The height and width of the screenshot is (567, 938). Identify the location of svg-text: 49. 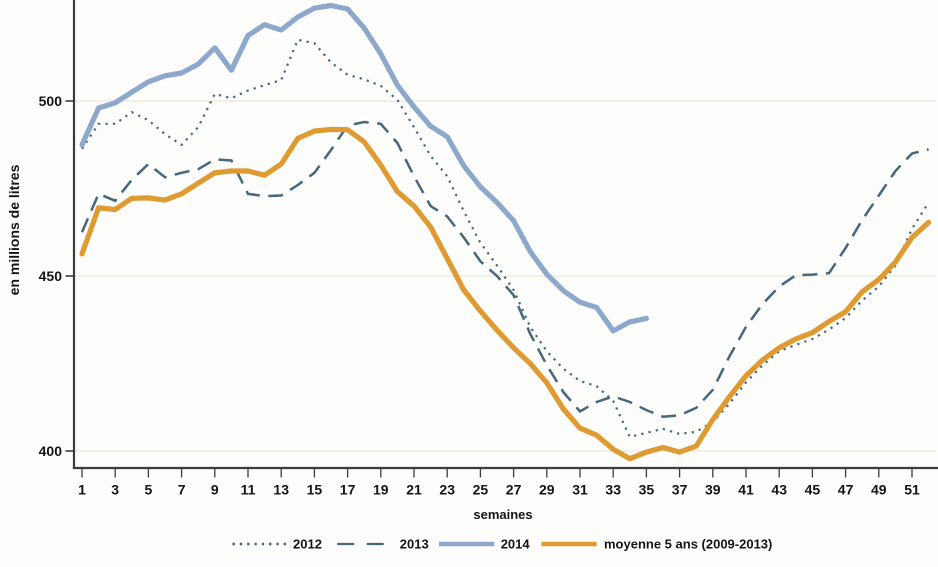
(879, 490).